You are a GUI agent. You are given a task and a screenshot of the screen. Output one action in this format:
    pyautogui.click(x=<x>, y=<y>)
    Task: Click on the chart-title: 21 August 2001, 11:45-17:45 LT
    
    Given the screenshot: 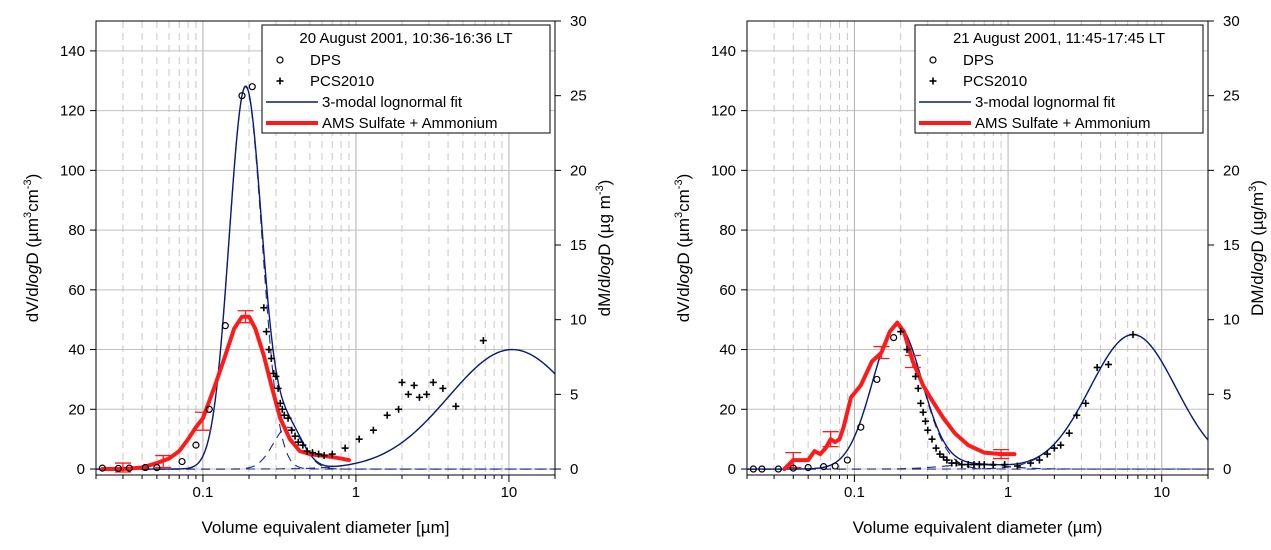 What is the action you would take?
    pyautogui.click(x=1059, y=38)
    